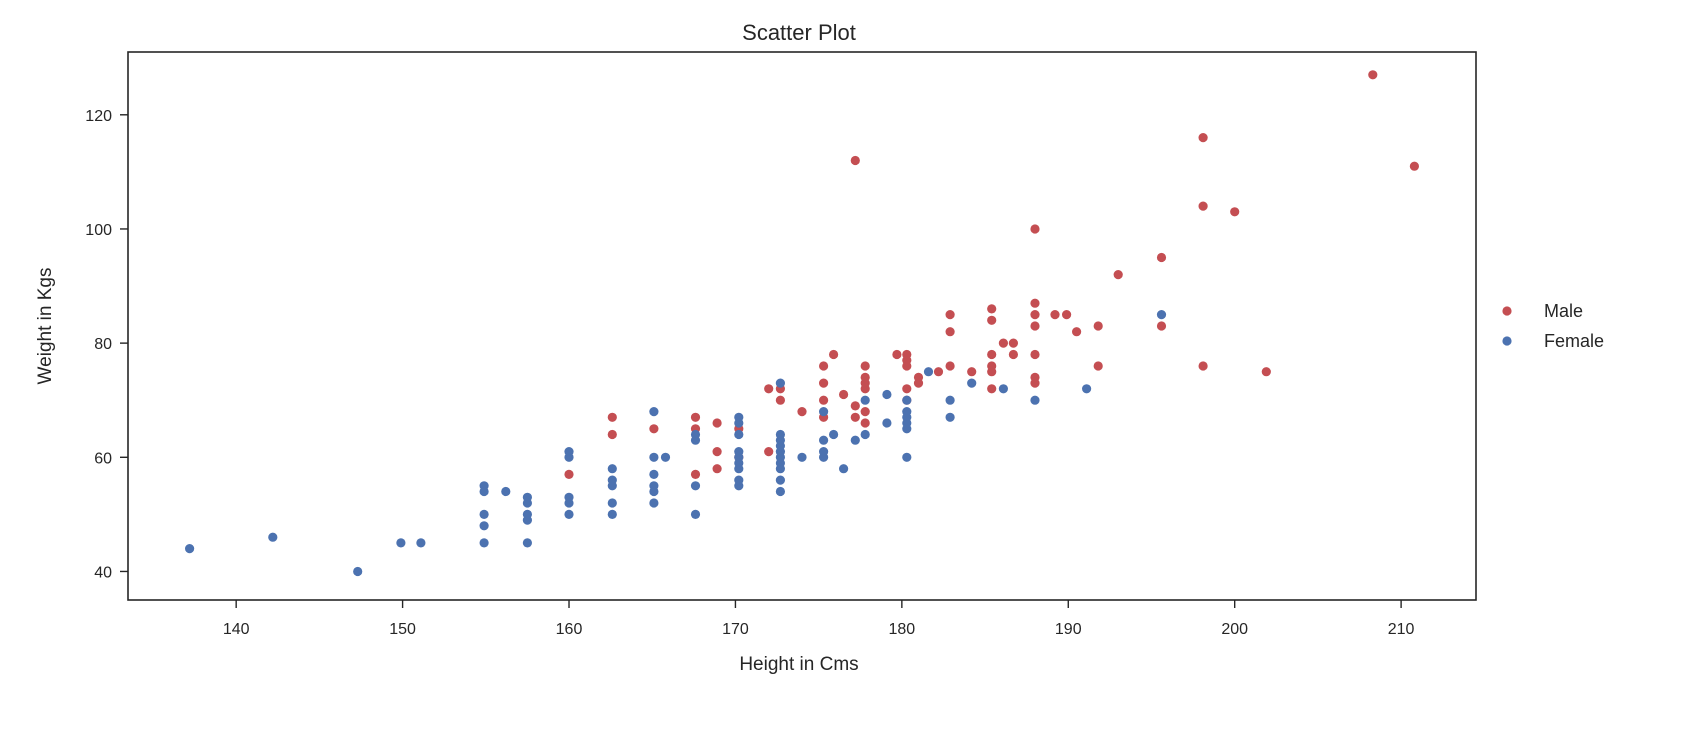  I want to click on x-tick-label-180: 180, so click(902, 629).